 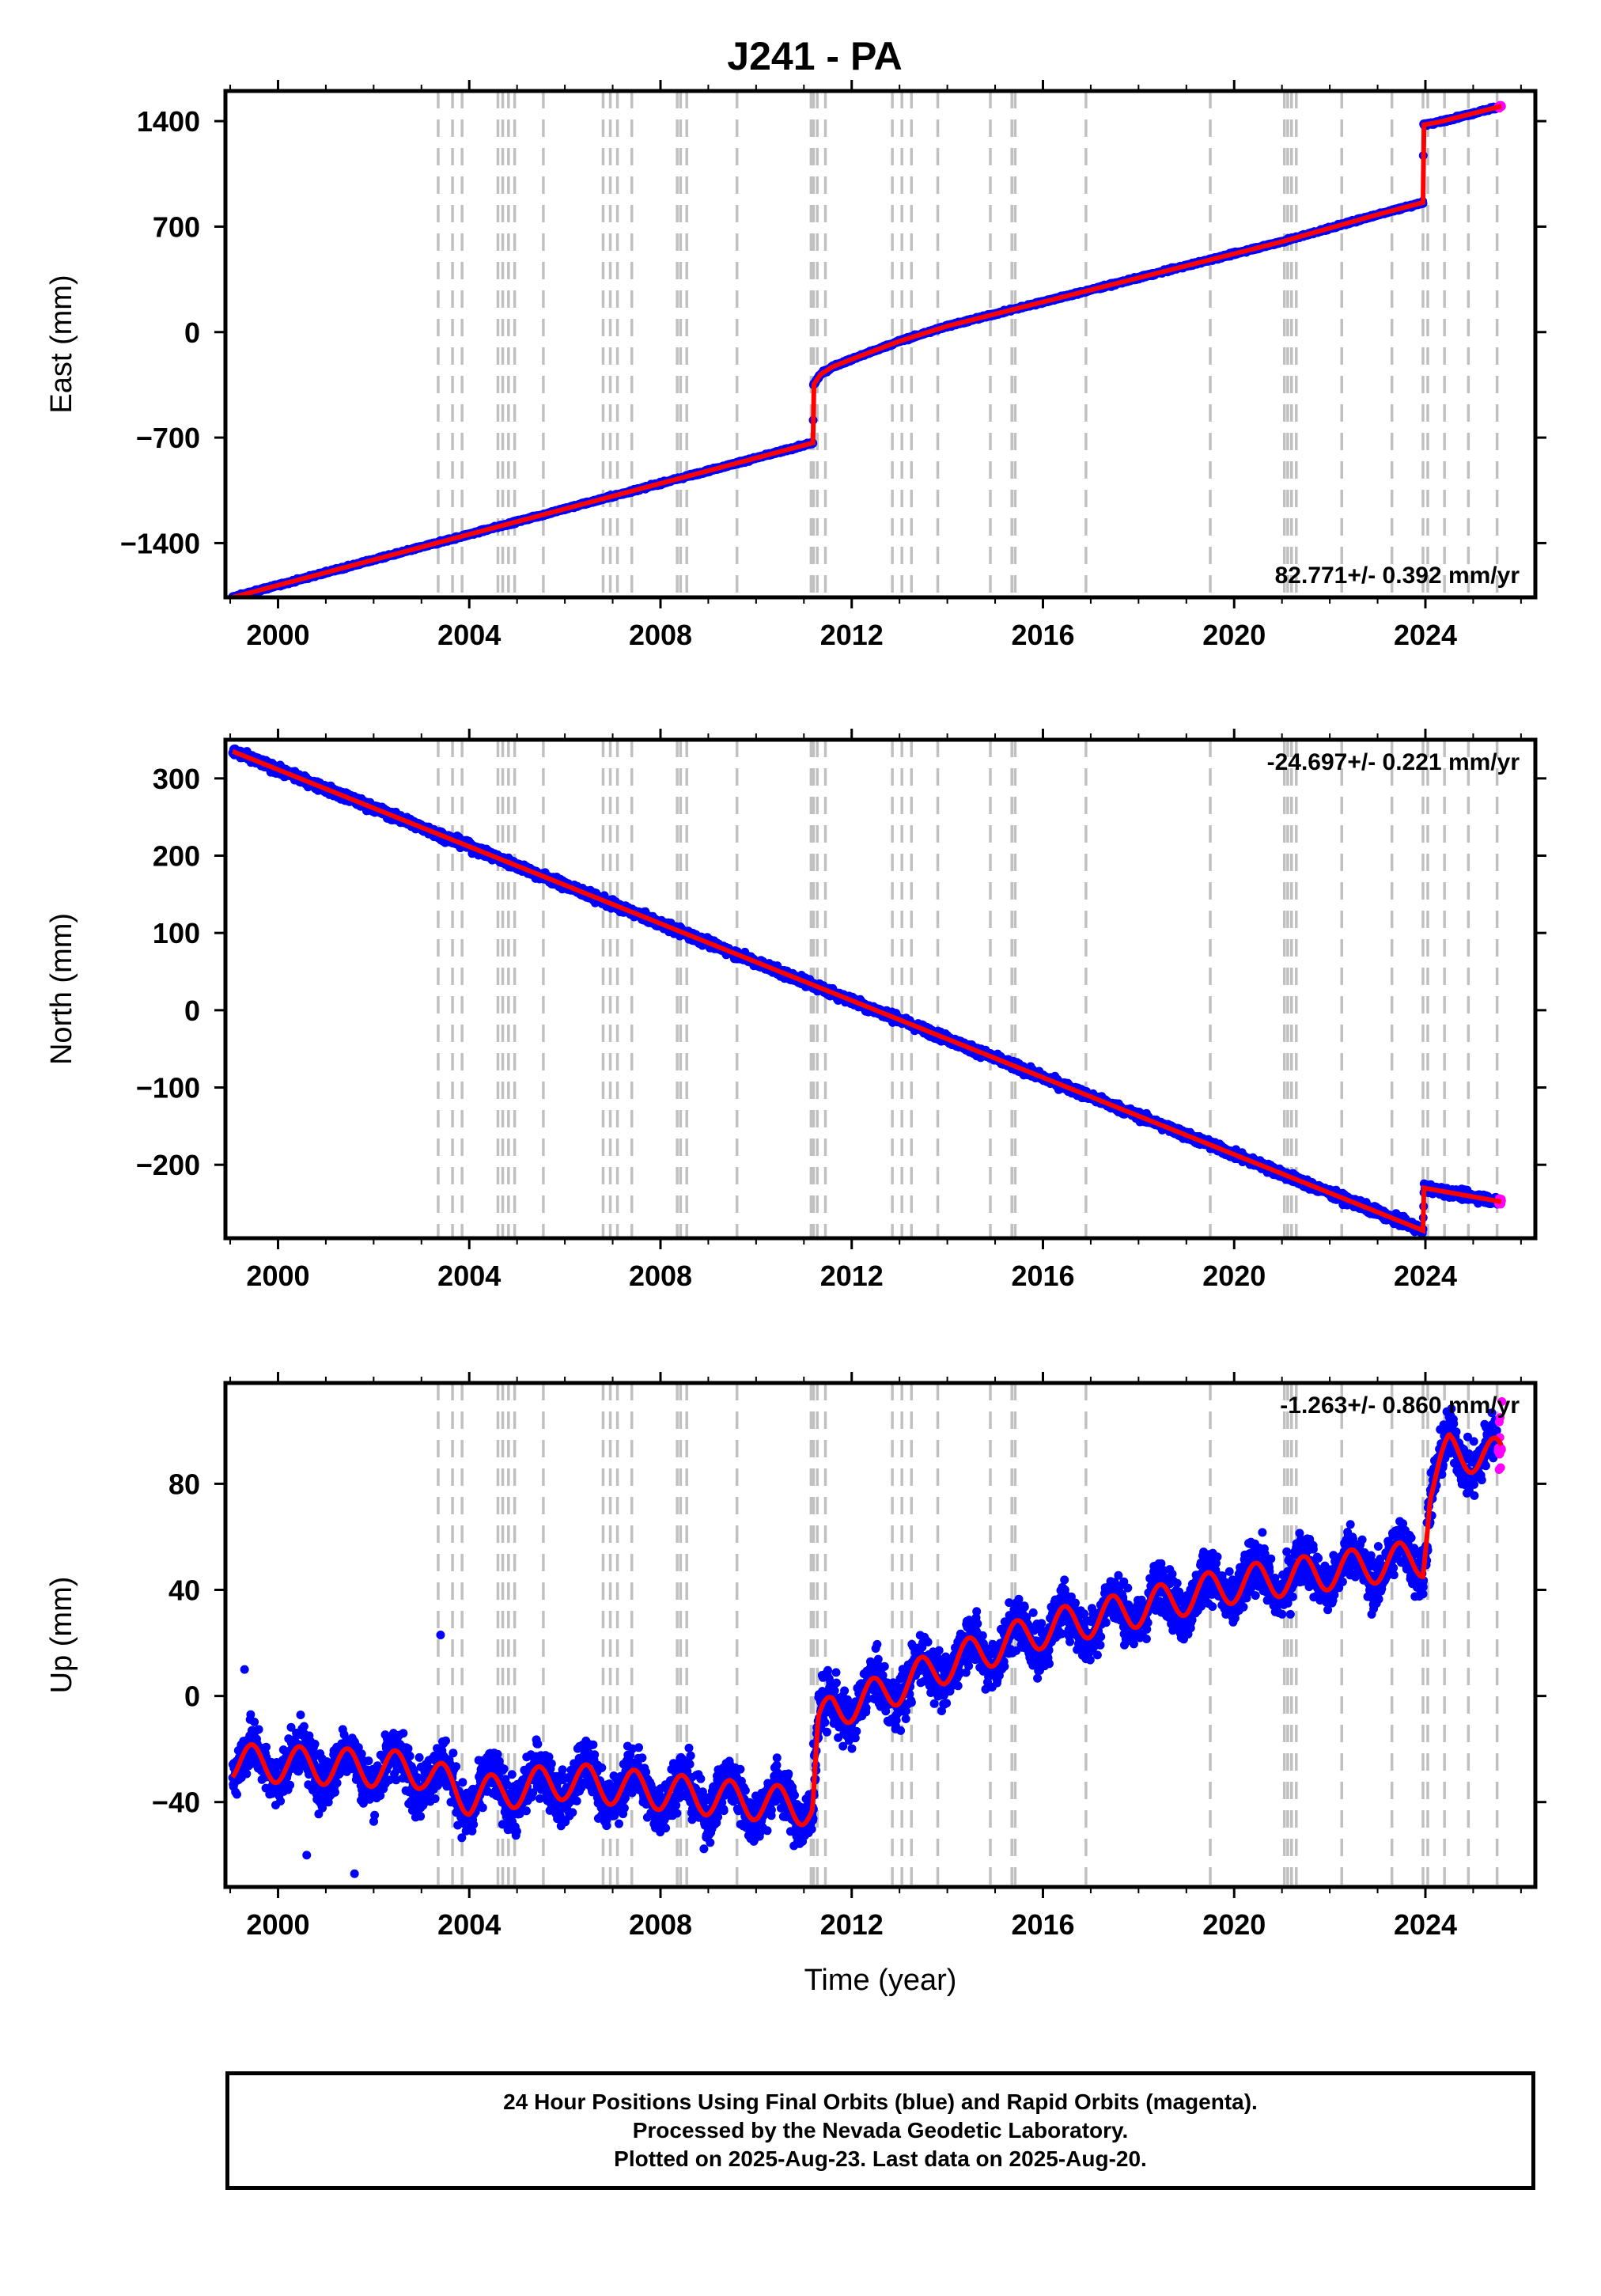 What do you see at coordinates (1042, 635) in the screenshot?
I see `x-tick-label: 2016` at bounding box center [1042, 635].